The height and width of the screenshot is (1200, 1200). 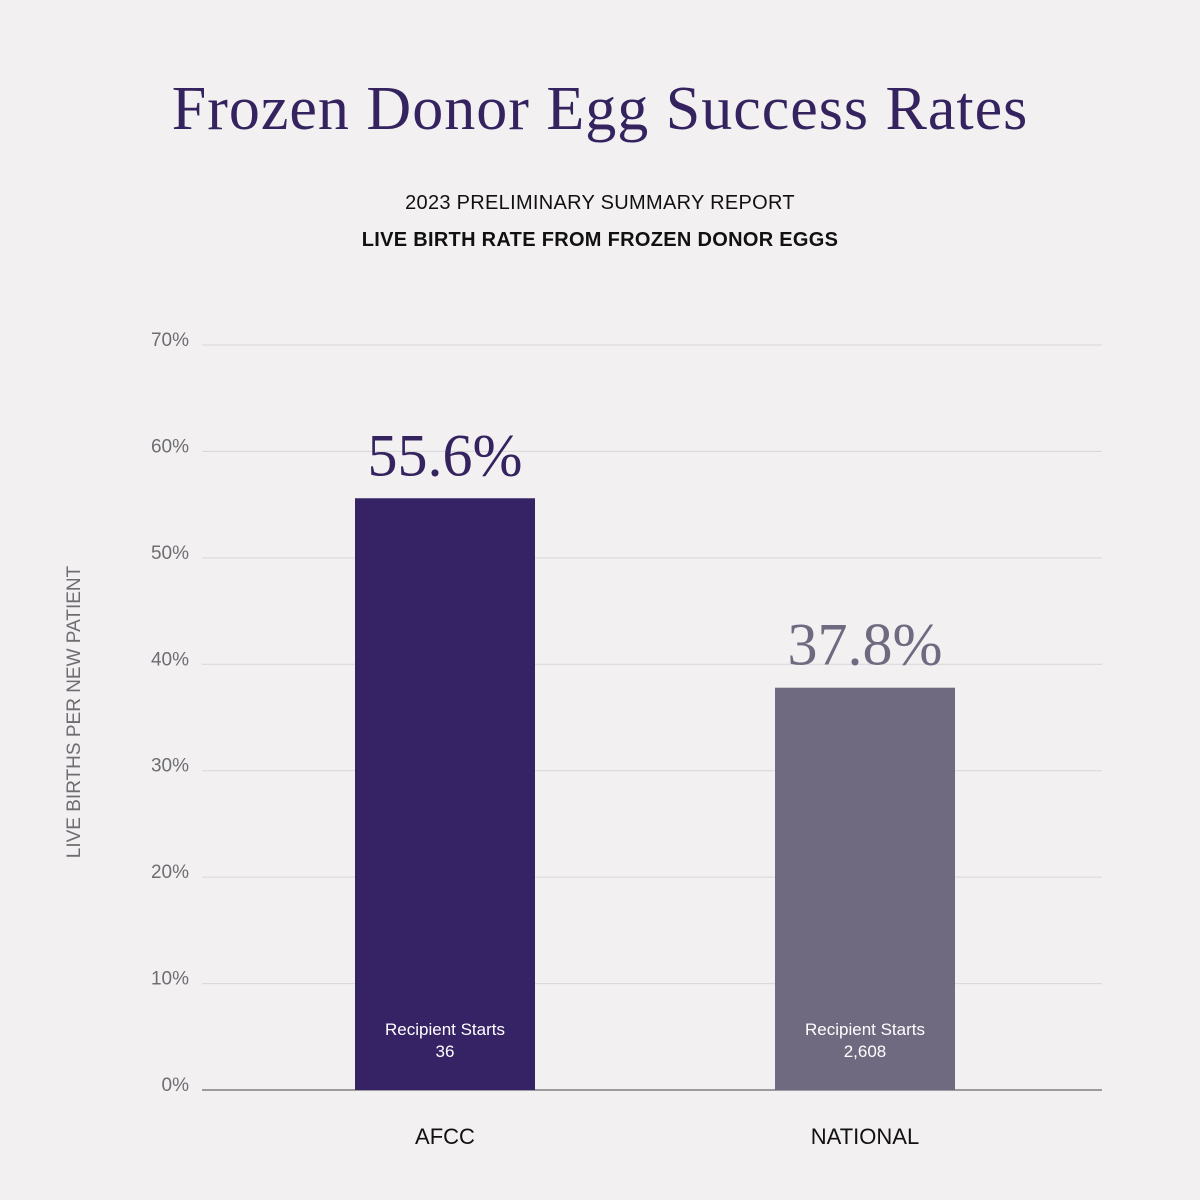 What do you see at coordinates (445, 1051) in the screenshot?
I see `recipient-starts-value: 36` at bounding box center [445, 1051].